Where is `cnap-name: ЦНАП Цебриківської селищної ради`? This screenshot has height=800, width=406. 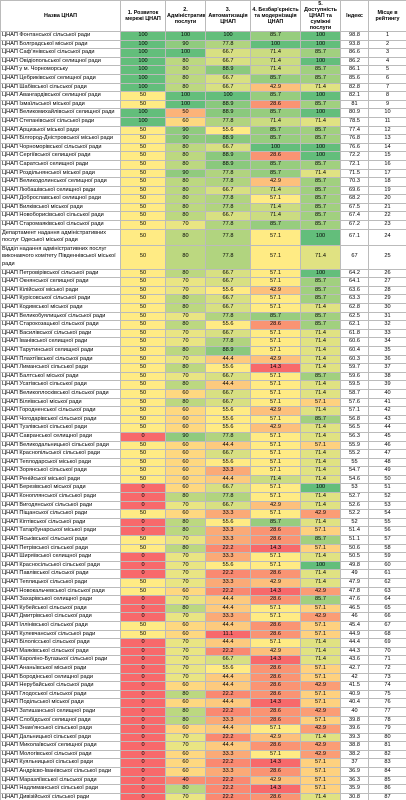
cnap-name: ЦНАП Цебриківської селищної ради is located at coordinates (60, 78).